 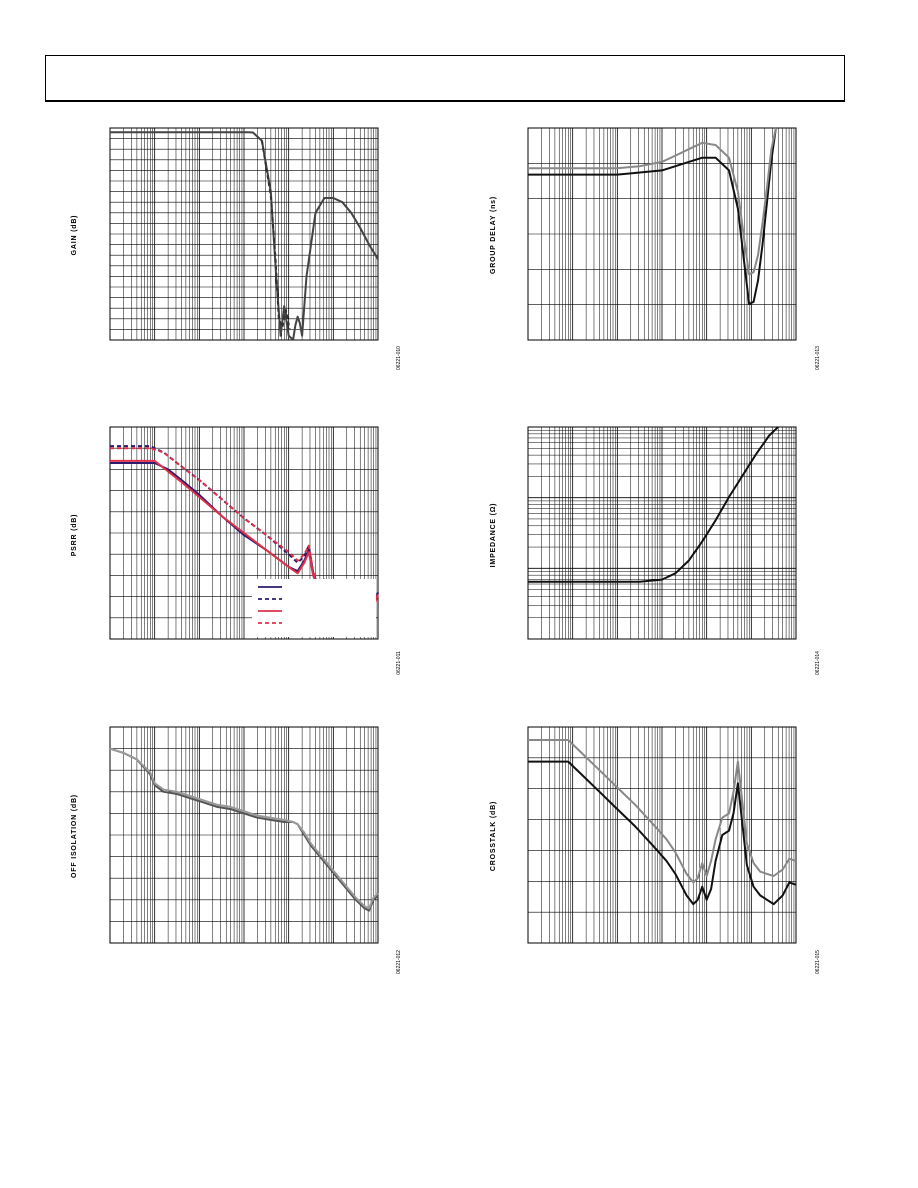 I want to click on legend-box, so click(x=314, y=608).